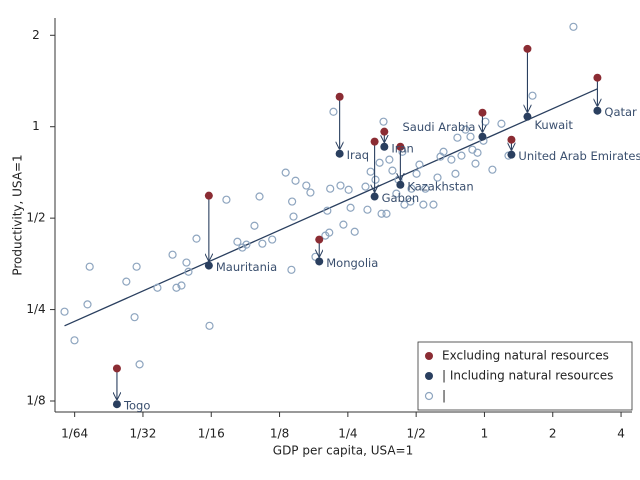  Describe the element at coordinates (211, 434) in the screenshot. I see `x-tick-label: 1/16` at that location.